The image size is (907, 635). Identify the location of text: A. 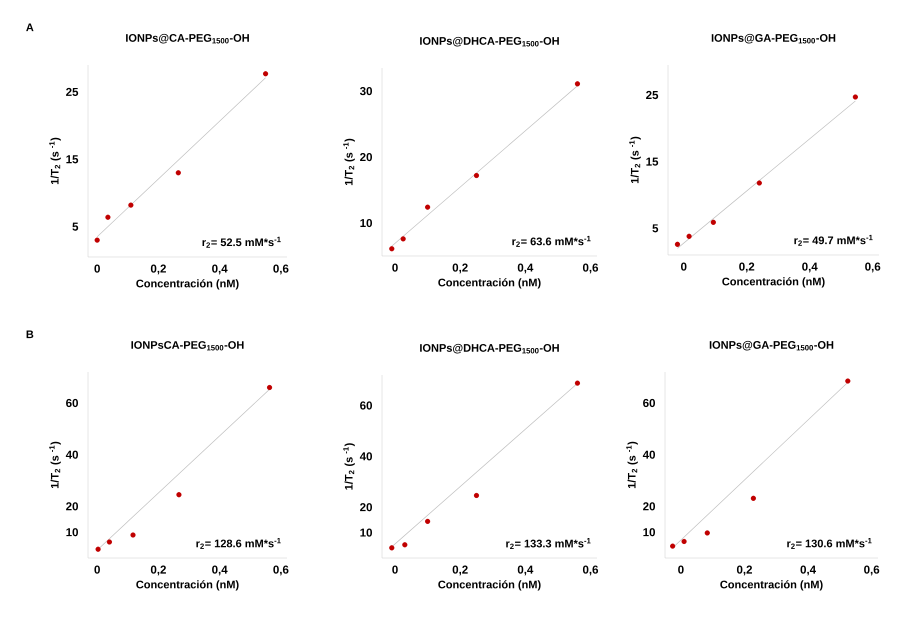
(30, 28).